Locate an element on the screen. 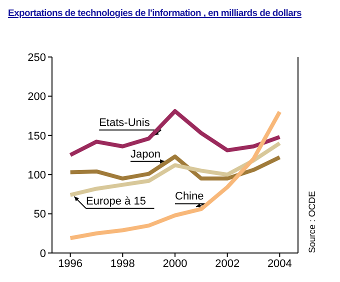 The width and height of the screenshot is (340, 282). chart-title: Exportations de technologies de l'information , en milliards de dollars is located at coordinates (155, 13).